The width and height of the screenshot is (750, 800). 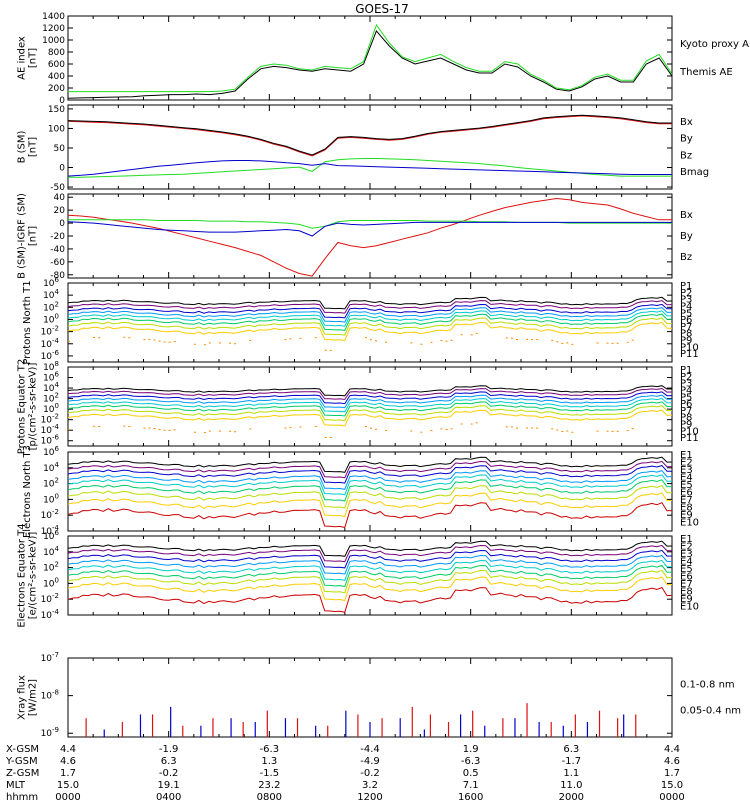 What do you see at coordinates (270, 749) in the screenshot?
I see `footer-value: -6.3` at bounding box center [270, 749].